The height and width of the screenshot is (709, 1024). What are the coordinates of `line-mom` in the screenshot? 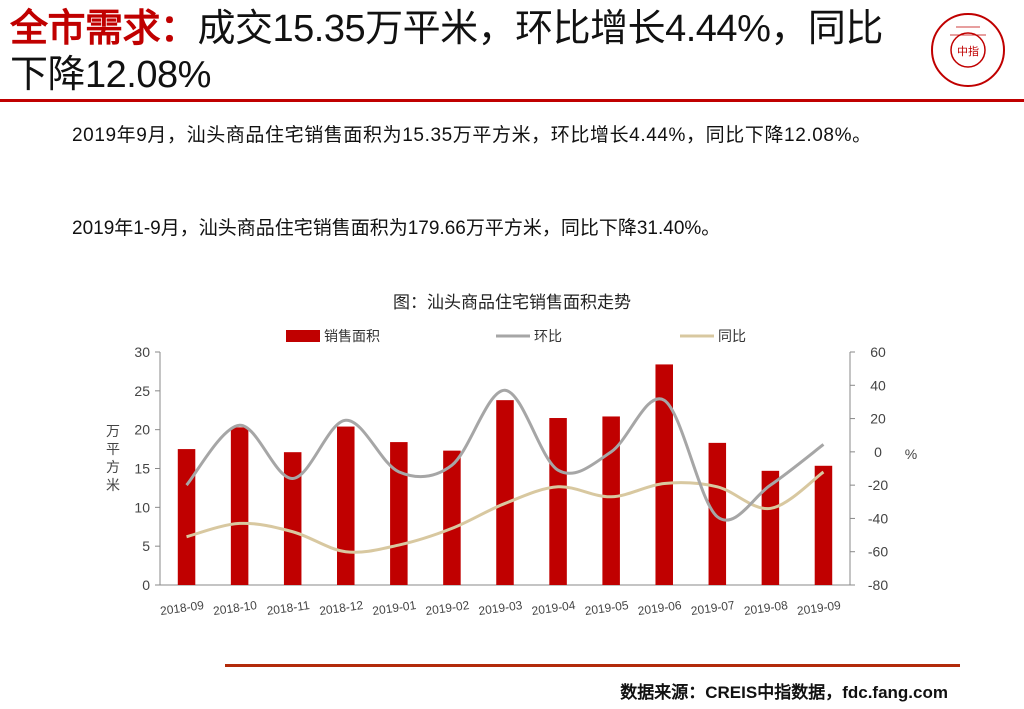 It's located at (505, 455).